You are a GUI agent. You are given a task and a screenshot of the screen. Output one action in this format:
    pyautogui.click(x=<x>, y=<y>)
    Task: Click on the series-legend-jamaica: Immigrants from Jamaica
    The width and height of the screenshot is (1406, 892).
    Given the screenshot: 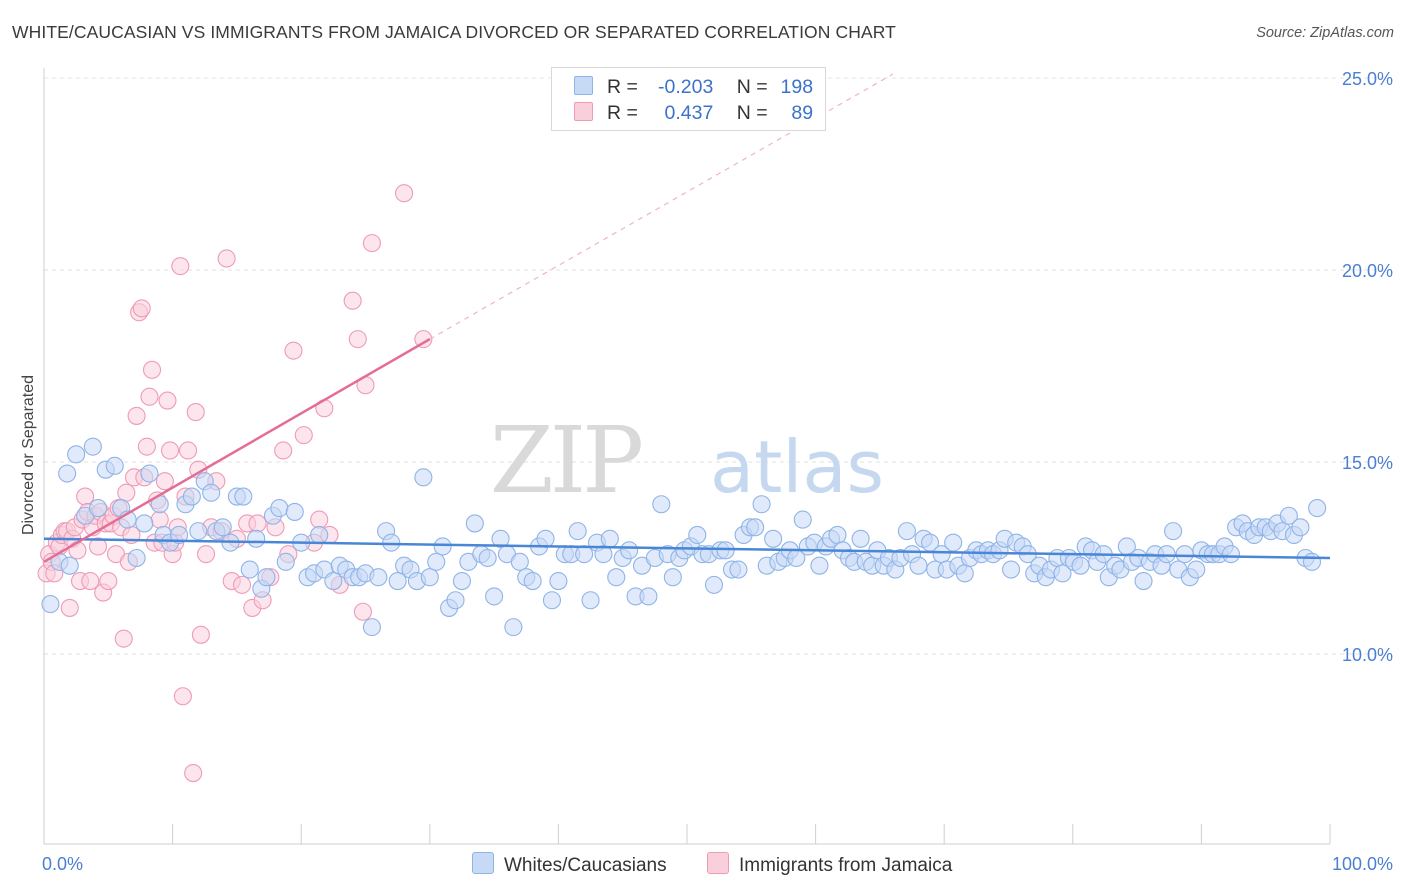 What is the action you would take?
    pyautogui.click(x=829, y=864)
    